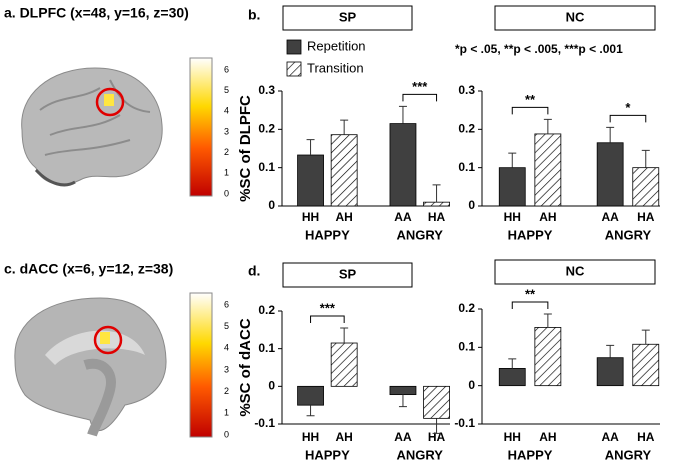  Describe the element at coordinates (254, 271) in the screenshot. I see `panel-label: d.` at that location.